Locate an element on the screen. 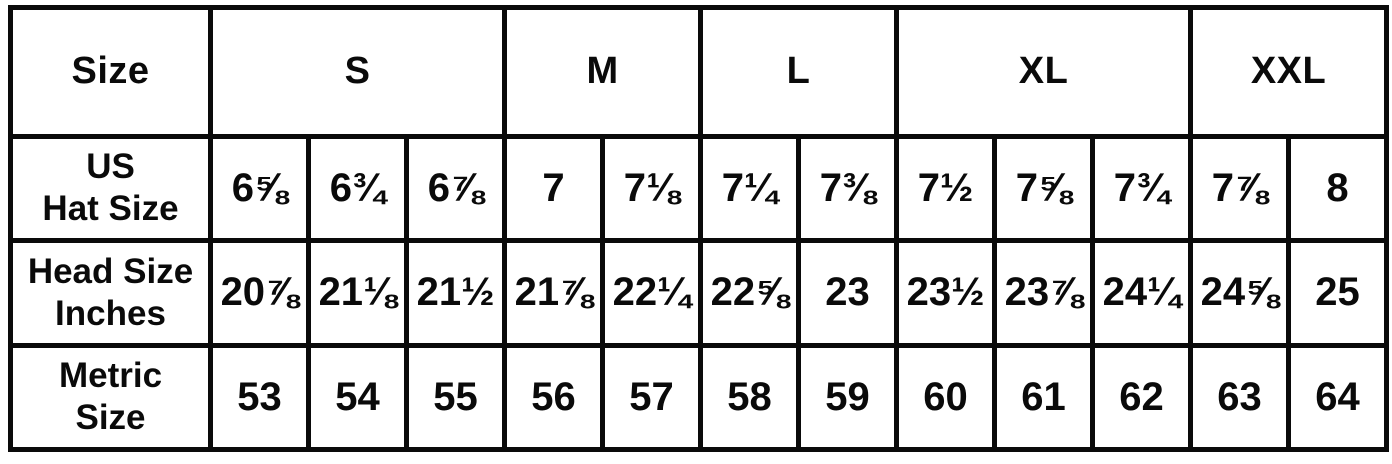 This screenshot has height=464, width=1392. value-cell: 7¼ is located at coordinates (750, 188).